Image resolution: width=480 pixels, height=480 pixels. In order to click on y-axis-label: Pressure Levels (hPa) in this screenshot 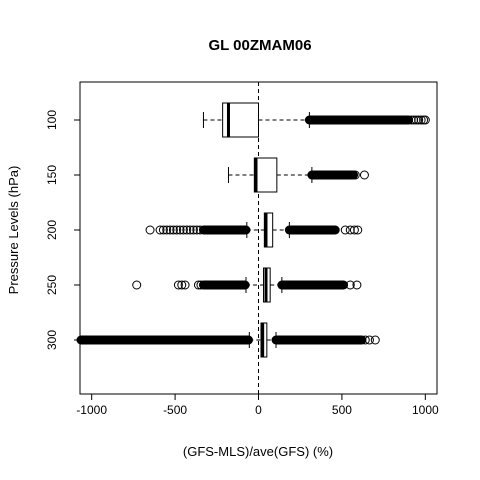, I will do `click(13, 230)`.